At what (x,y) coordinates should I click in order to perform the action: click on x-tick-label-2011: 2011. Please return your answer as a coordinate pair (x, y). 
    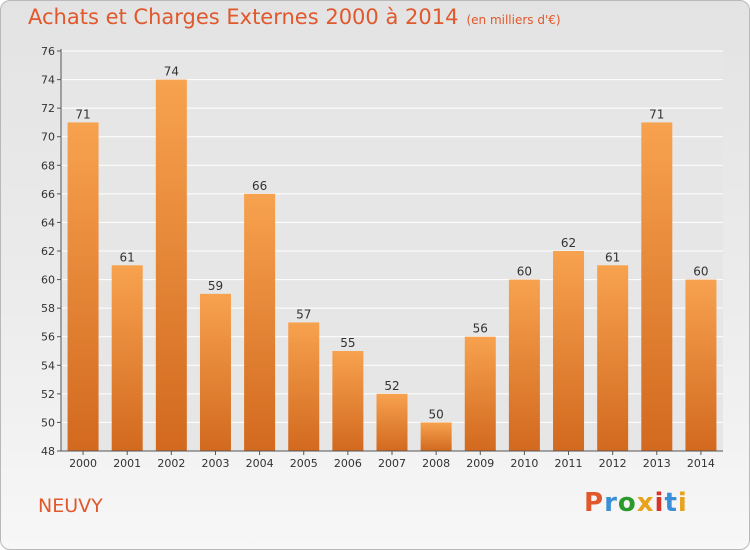
    Looking at the image, I should click on (569, 463).